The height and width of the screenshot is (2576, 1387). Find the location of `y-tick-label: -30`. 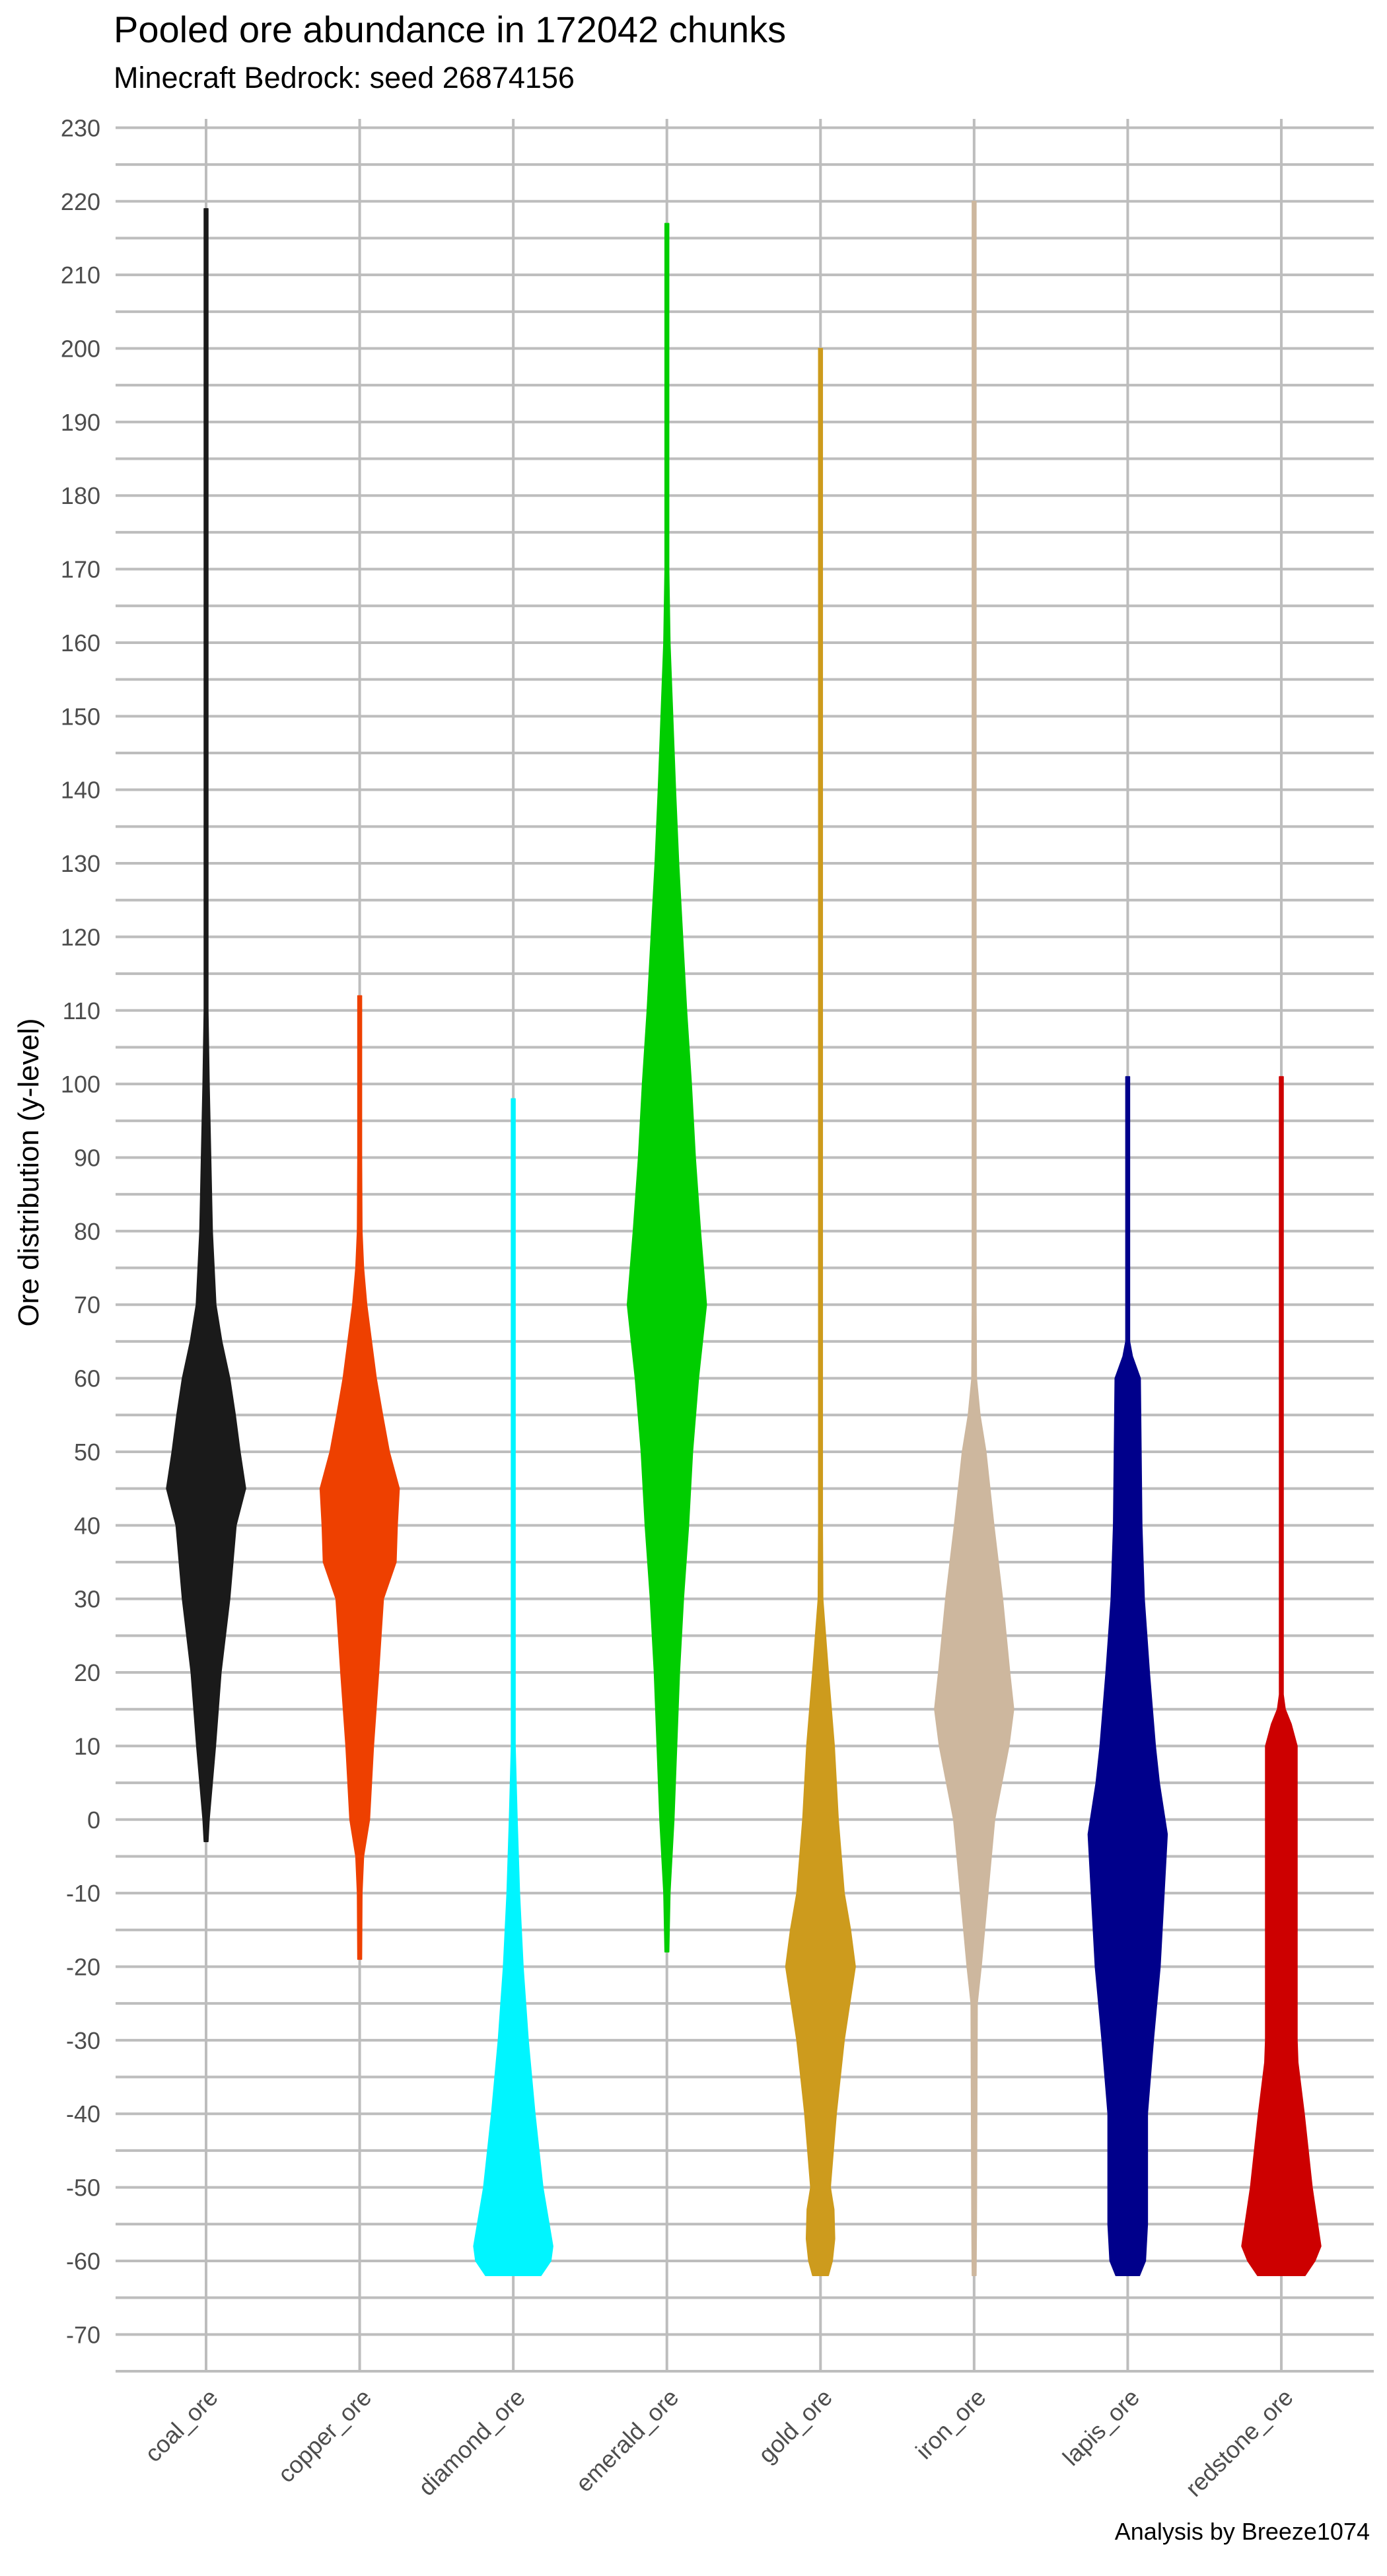

y-tick-label: -30 is located at coordinates (83, 2040).